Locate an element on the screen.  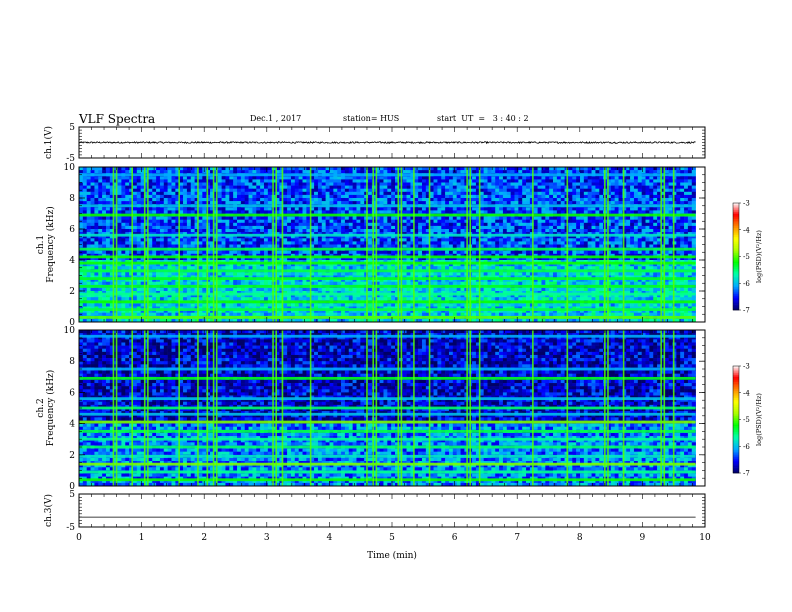
x-tick-label: 7 is located at coordinates (517, 538).